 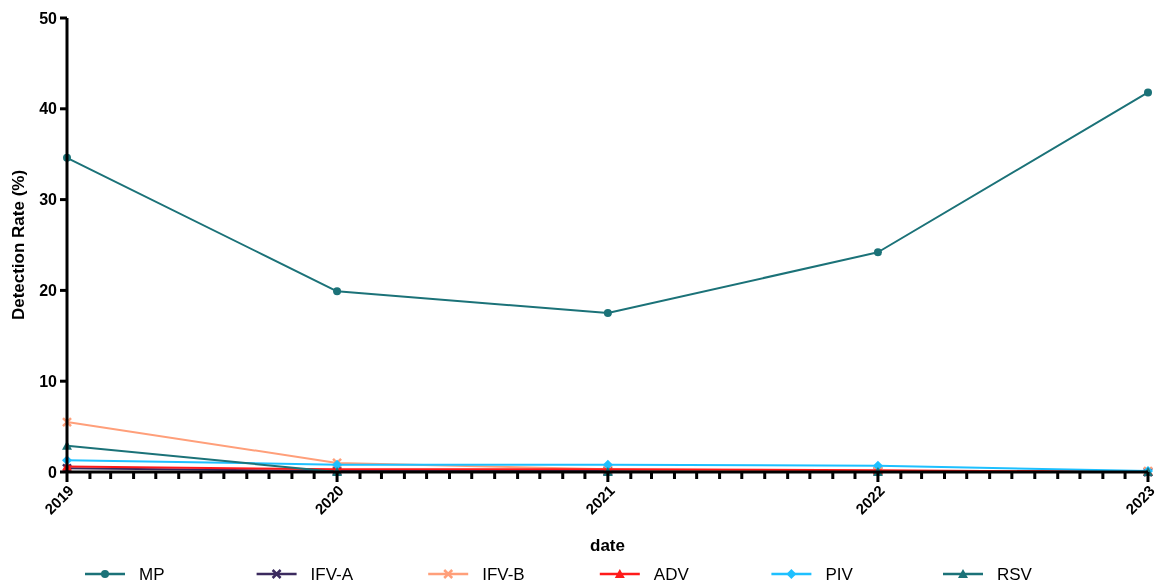 What do you see at coordinates (18, 245) in the screenshot?
I see `y-axis-title: Detection Rate (%)` at bounding box center [18, 245].